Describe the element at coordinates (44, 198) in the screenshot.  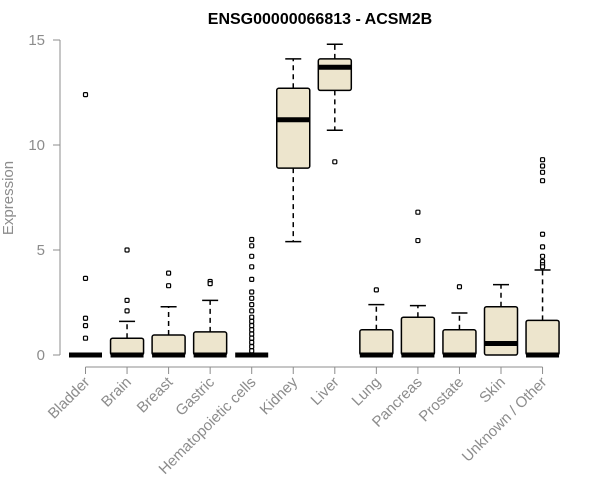
I see `y-axis: 0 5 10 15` at that location.